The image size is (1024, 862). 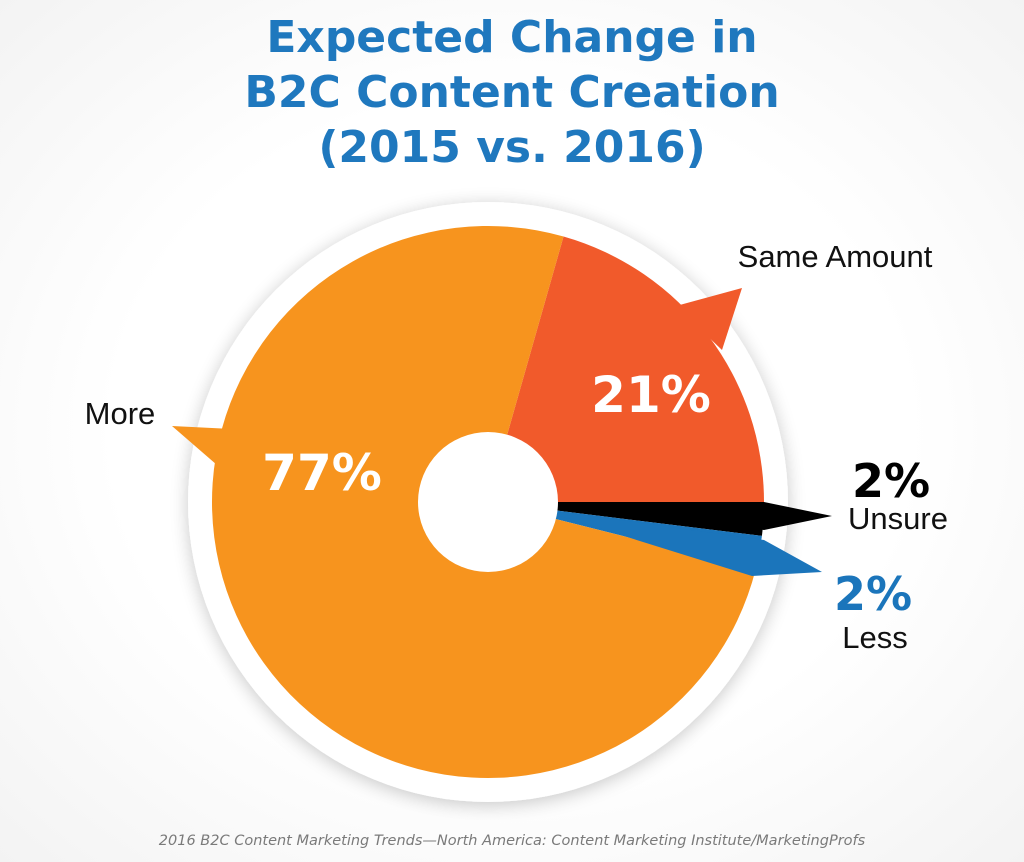 What do you see at coordinates (898, 518) in the screenshot?
I see `unsure-label: Unsure` at bounding box center [898, 518].